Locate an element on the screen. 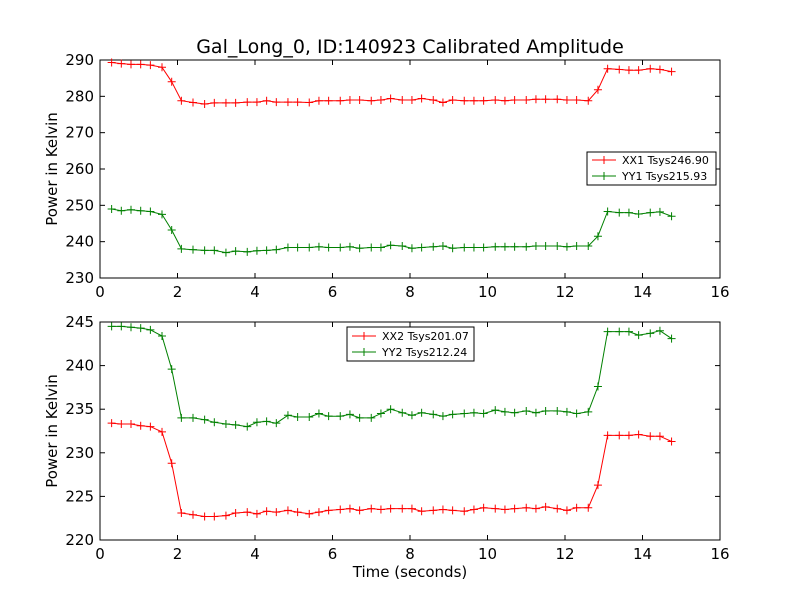 The image size is (800, 600). bottom-legend: XX2 Tsys201.07 YY2 Tsys212.24 is located at coordinates (410, 344).